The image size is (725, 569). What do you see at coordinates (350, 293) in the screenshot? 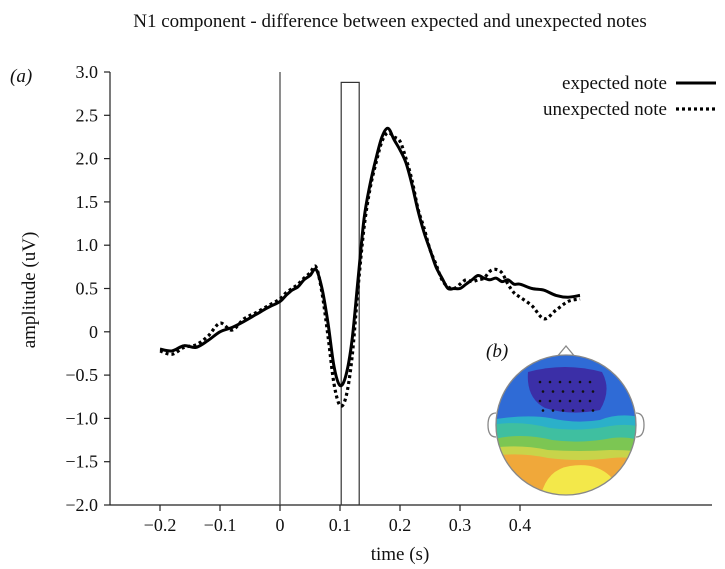
I see `n1-analysis-window` at bounding box center [350, 293].